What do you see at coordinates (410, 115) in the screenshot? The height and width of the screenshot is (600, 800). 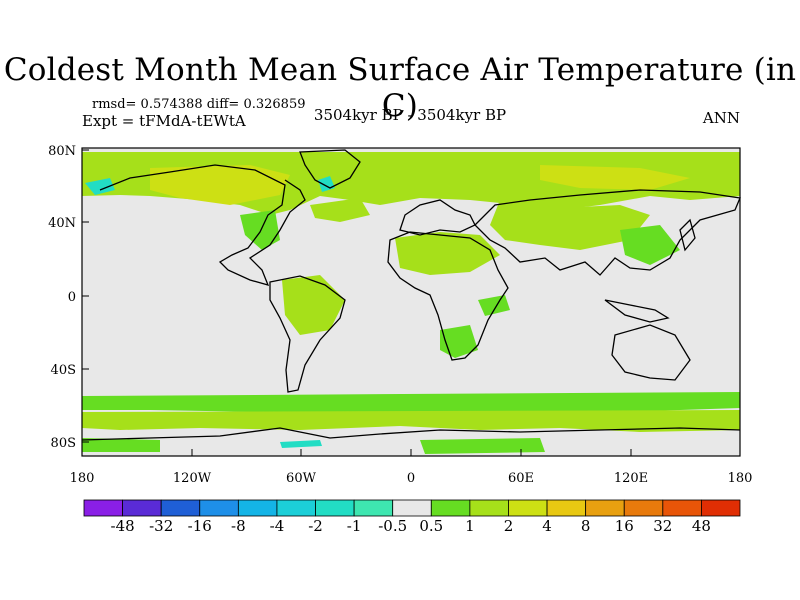 I see `period-label: 3504kyr BP - 3504kyr BP` at bounding box center [410, 115].